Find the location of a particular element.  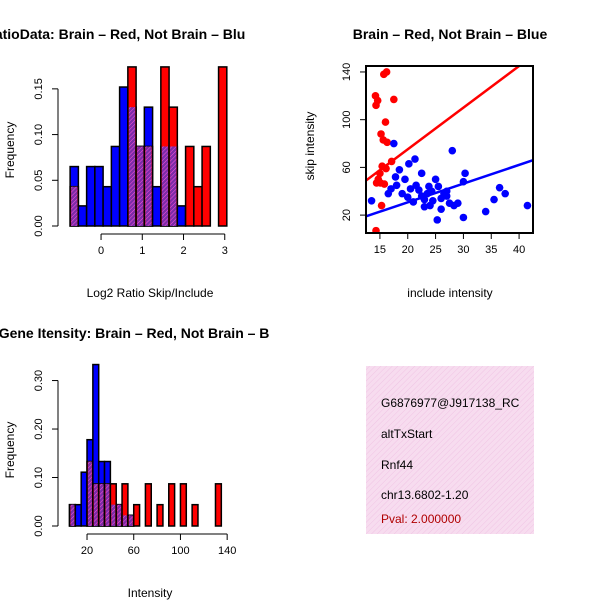

scatter-x-tick-label: 20 is located at coordinates (408, 250).